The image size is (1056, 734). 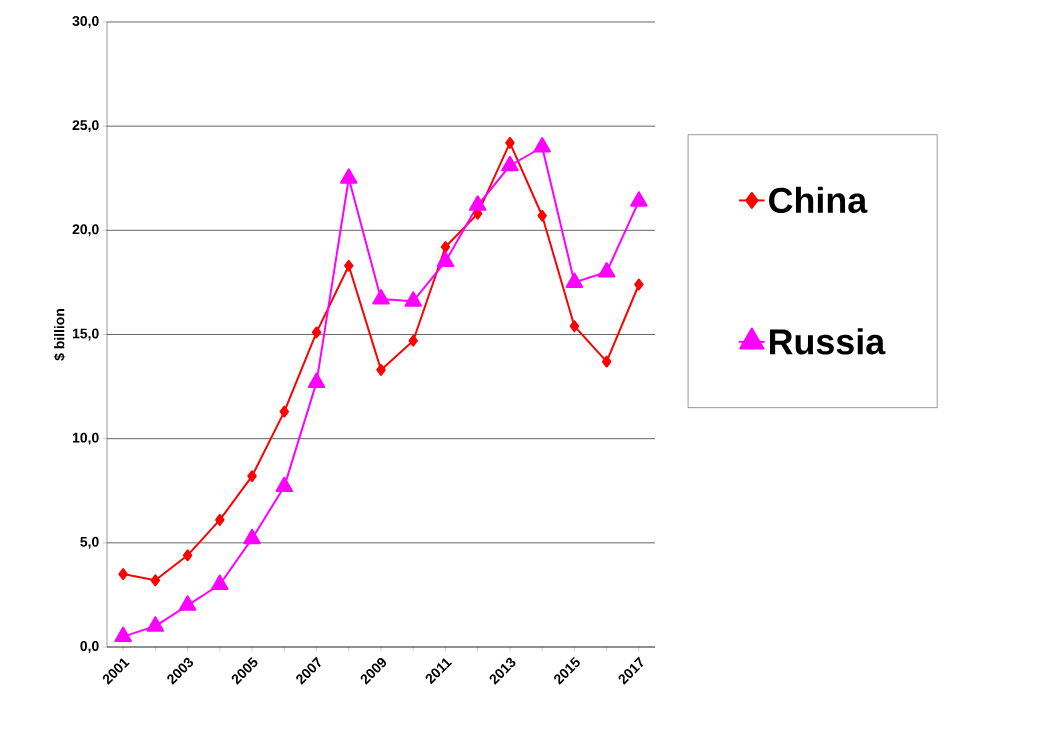 I want to click on y-tick-label: 10,0, so click(x=85, y=438).